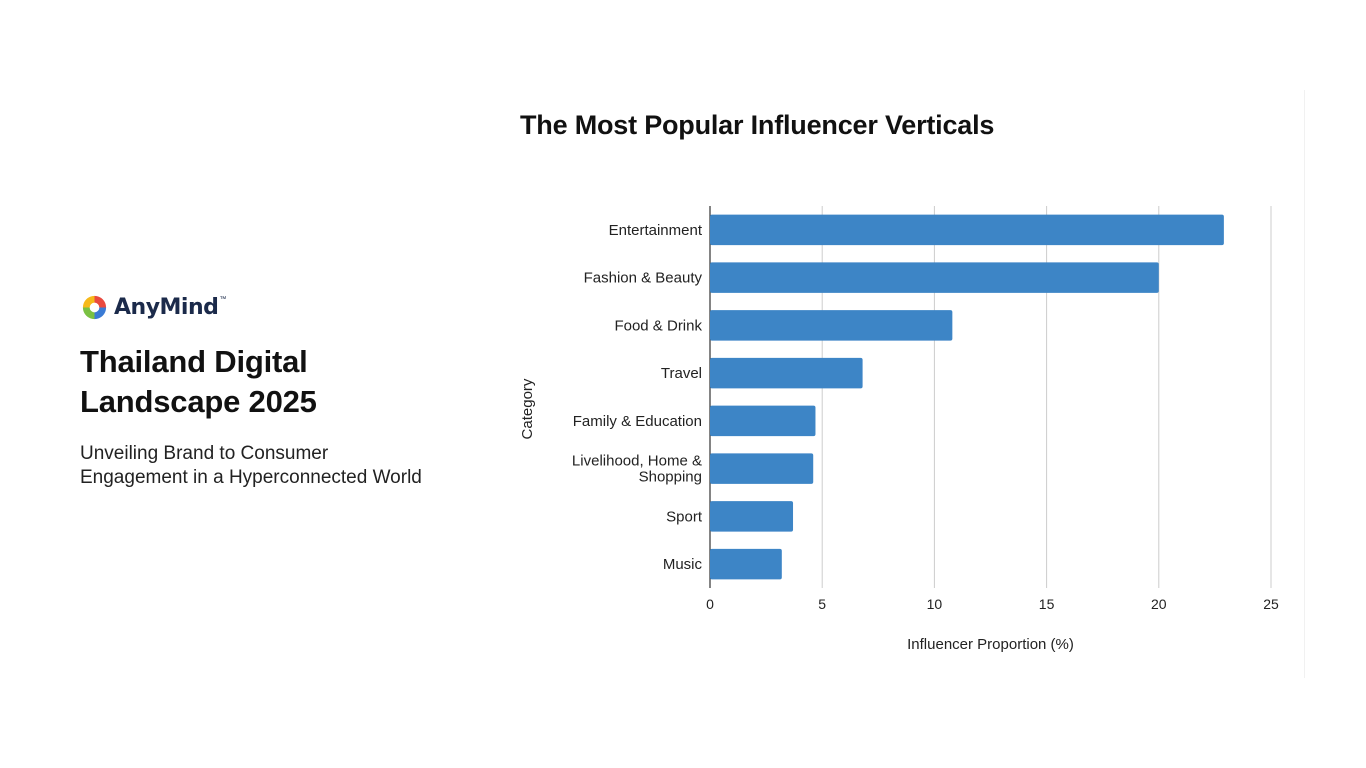 The height and width of the screenshot is (768, 1366). Describe the element at coordinates (683, 564) in the screenshot. I see `category-label: Music` at that location.